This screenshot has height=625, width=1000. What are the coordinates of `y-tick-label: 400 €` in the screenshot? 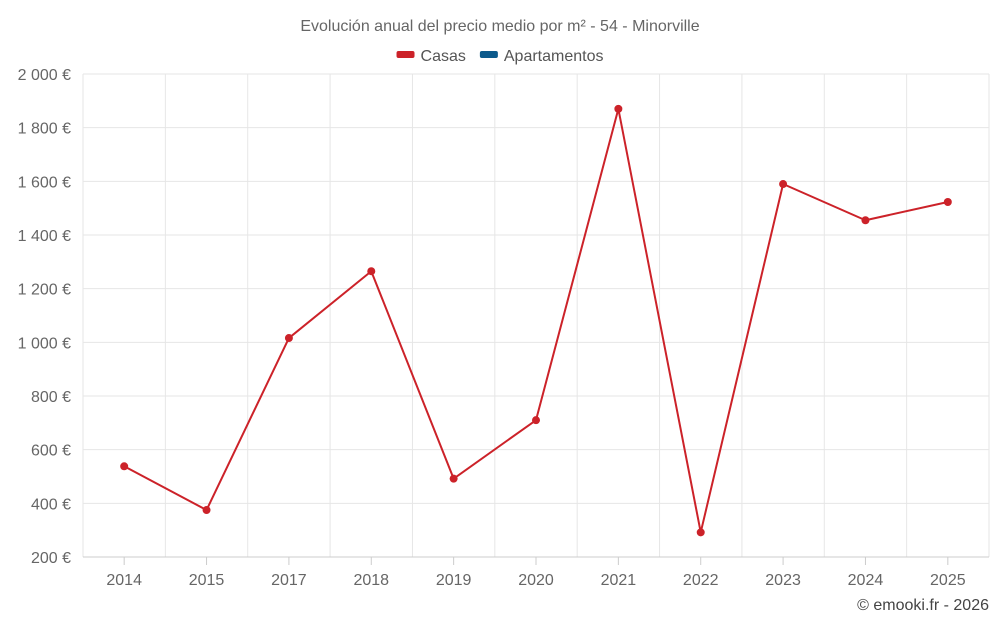 It's located at (51, 504).